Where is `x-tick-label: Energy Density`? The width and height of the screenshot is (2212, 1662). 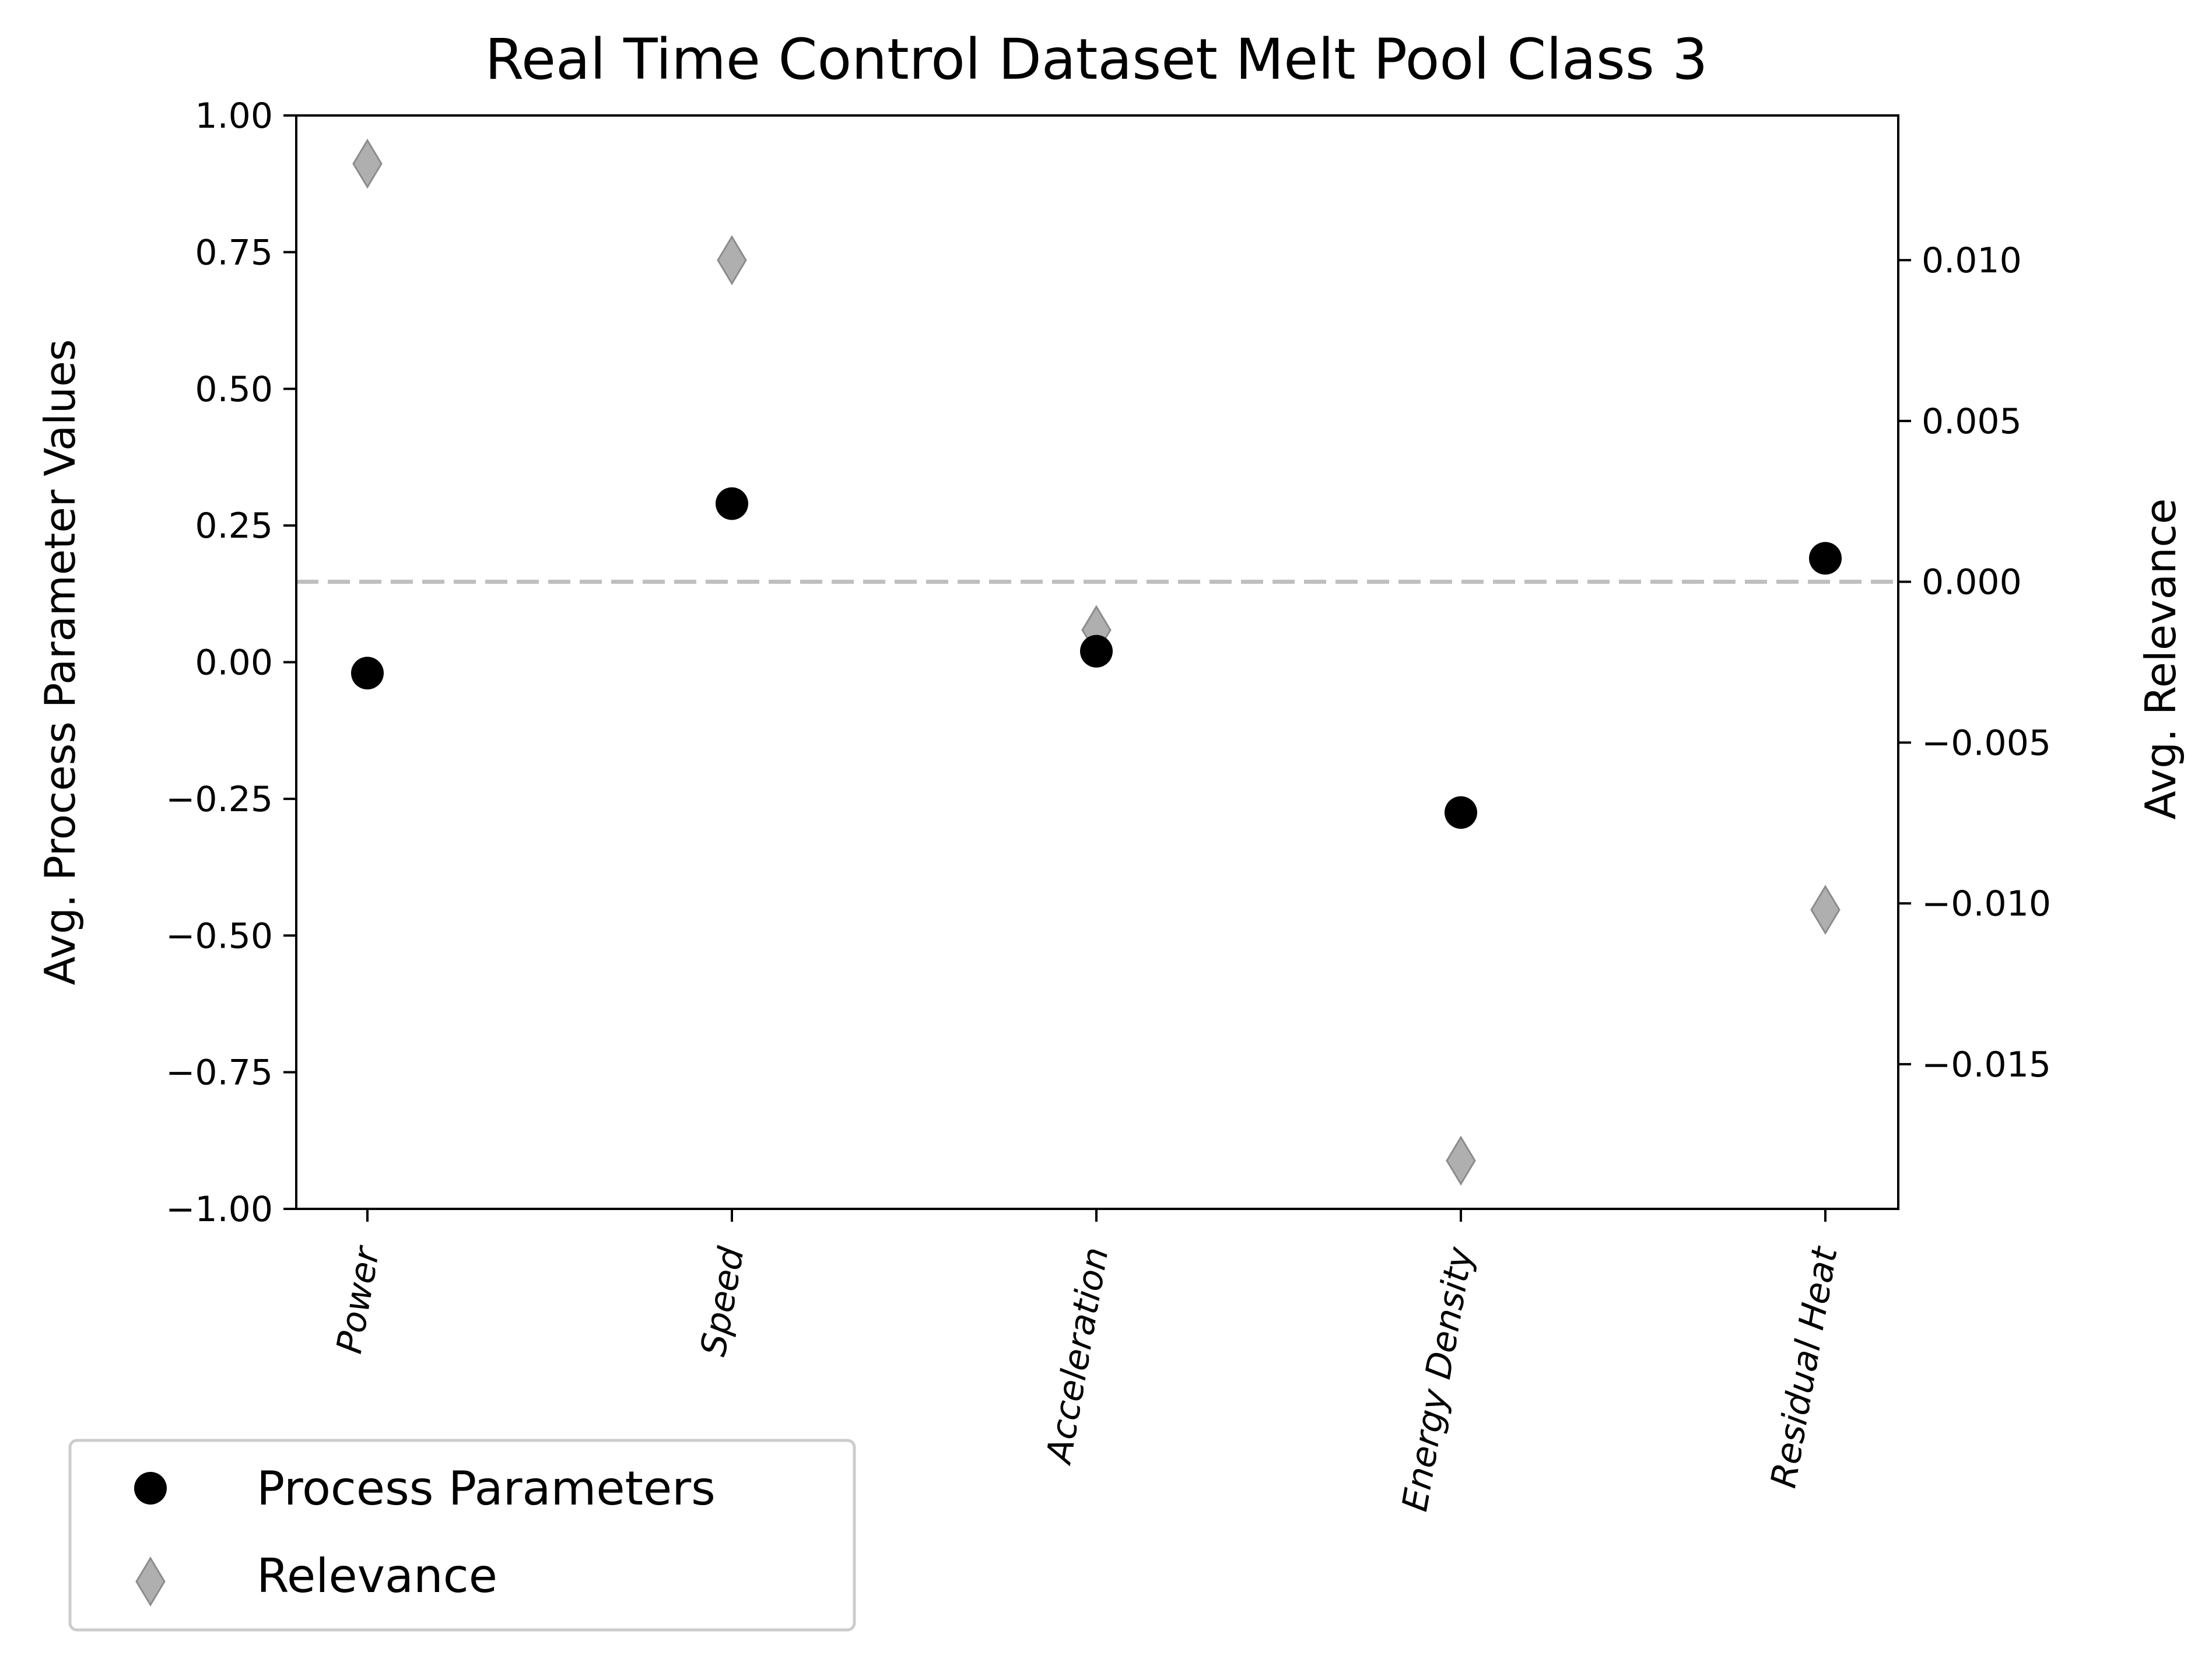
x-tick-label: Energy Density is located at coordinates (1437, 1378).